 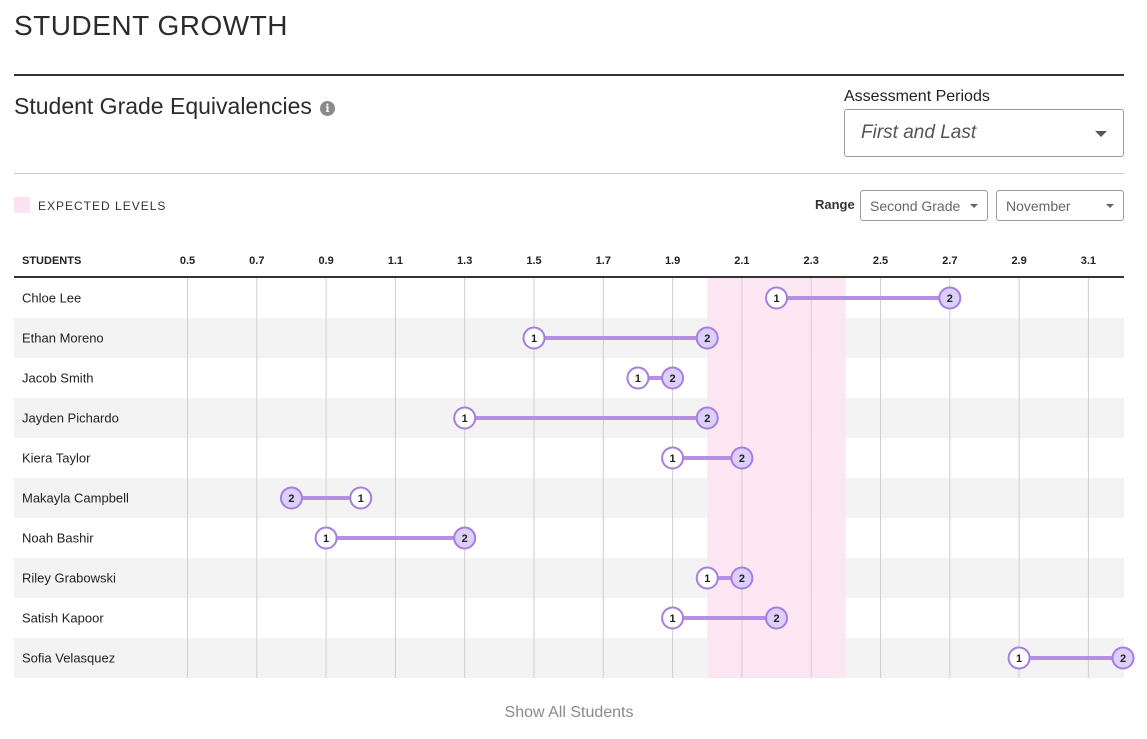 I want to click on student-name: Makayla Campbell, so click(x=75, y=498).